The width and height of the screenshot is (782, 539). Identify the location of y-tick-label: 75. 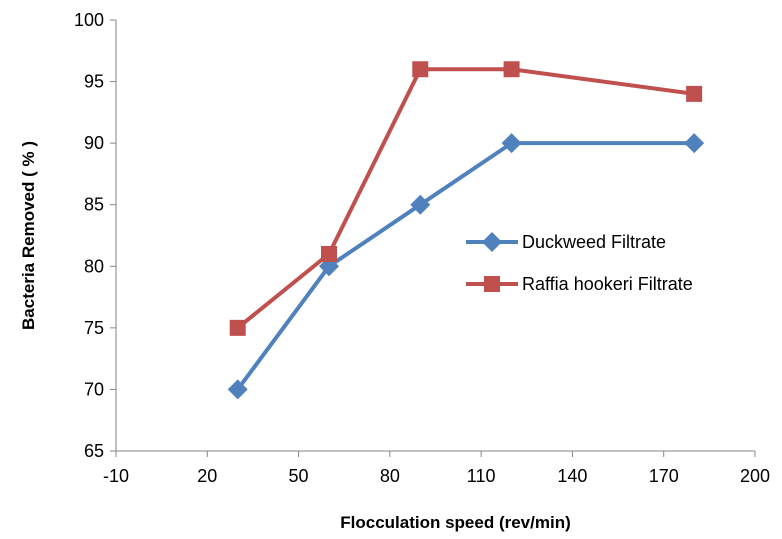
(94, 328).